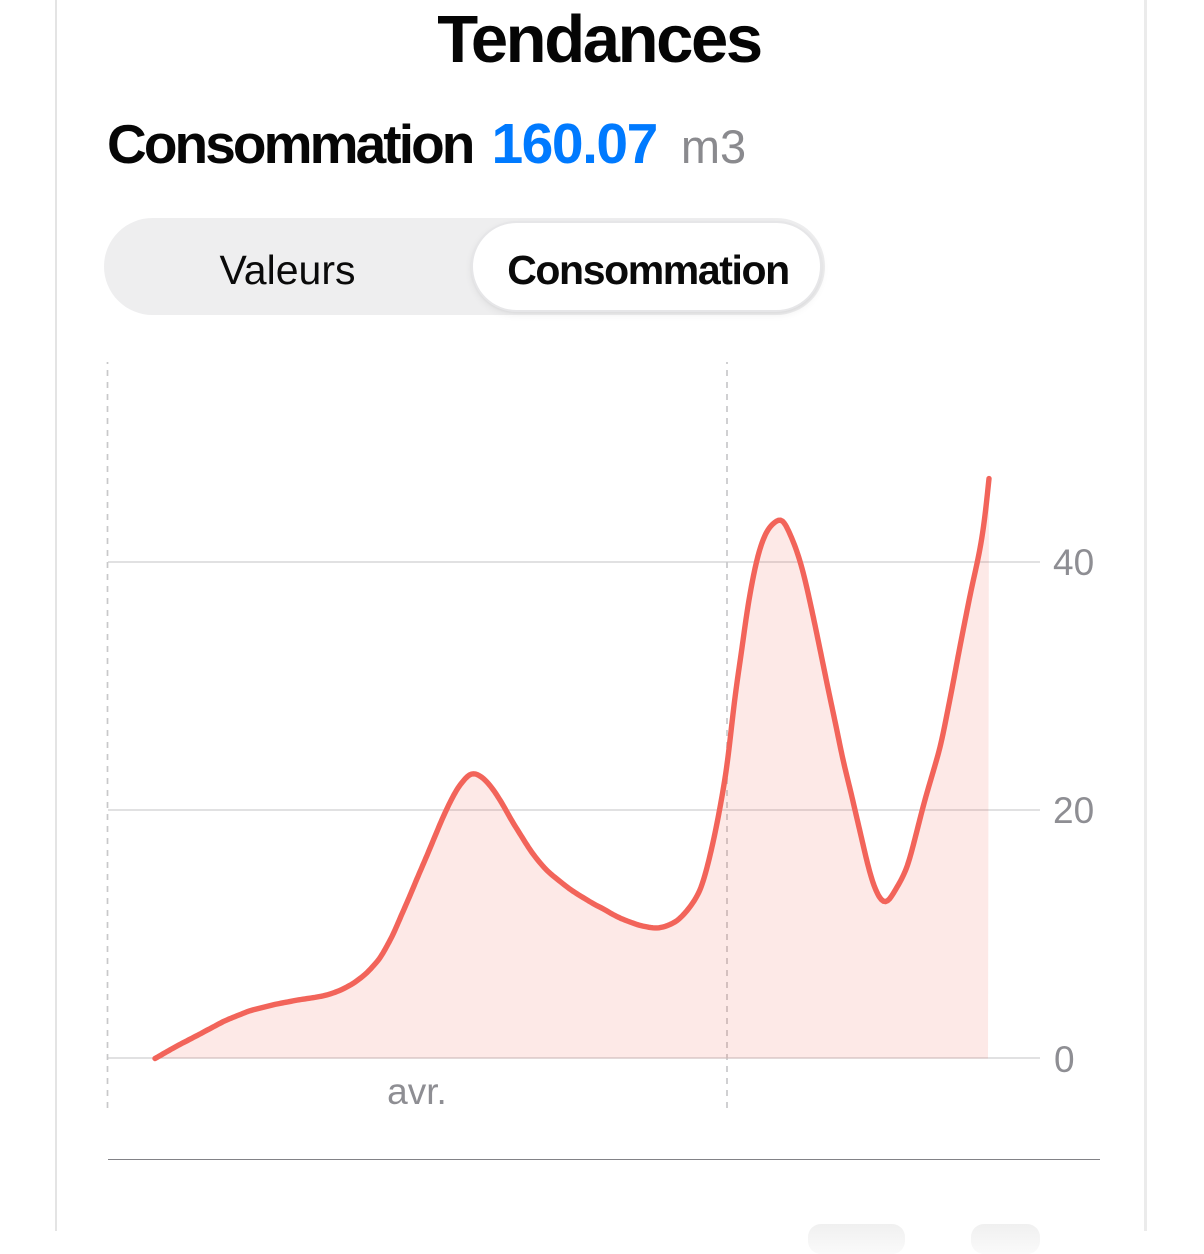 This screenshot has width=1204, height=1254. I want to click on svg-text: 0, so click(1064, 1059).